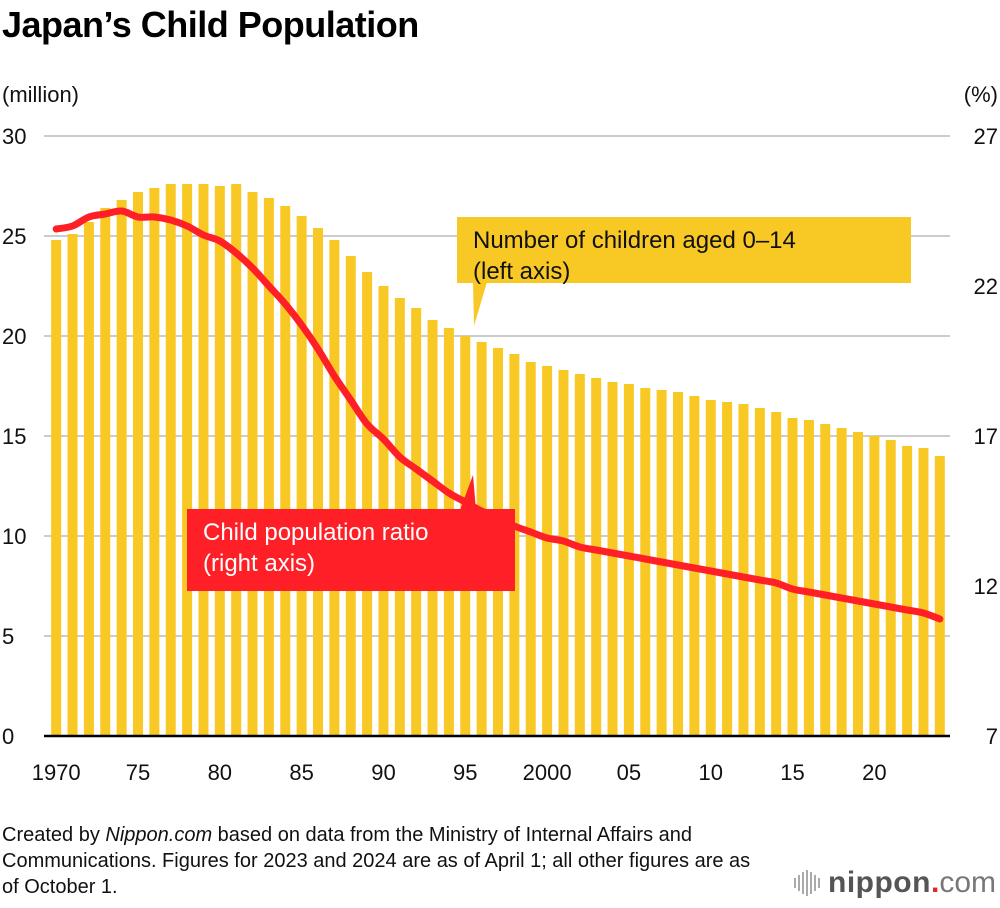  What do you see at coordinates (8, 636) in the screenshot?
I see `y-left-tick-label: 5` at bounding box center [8, 636].